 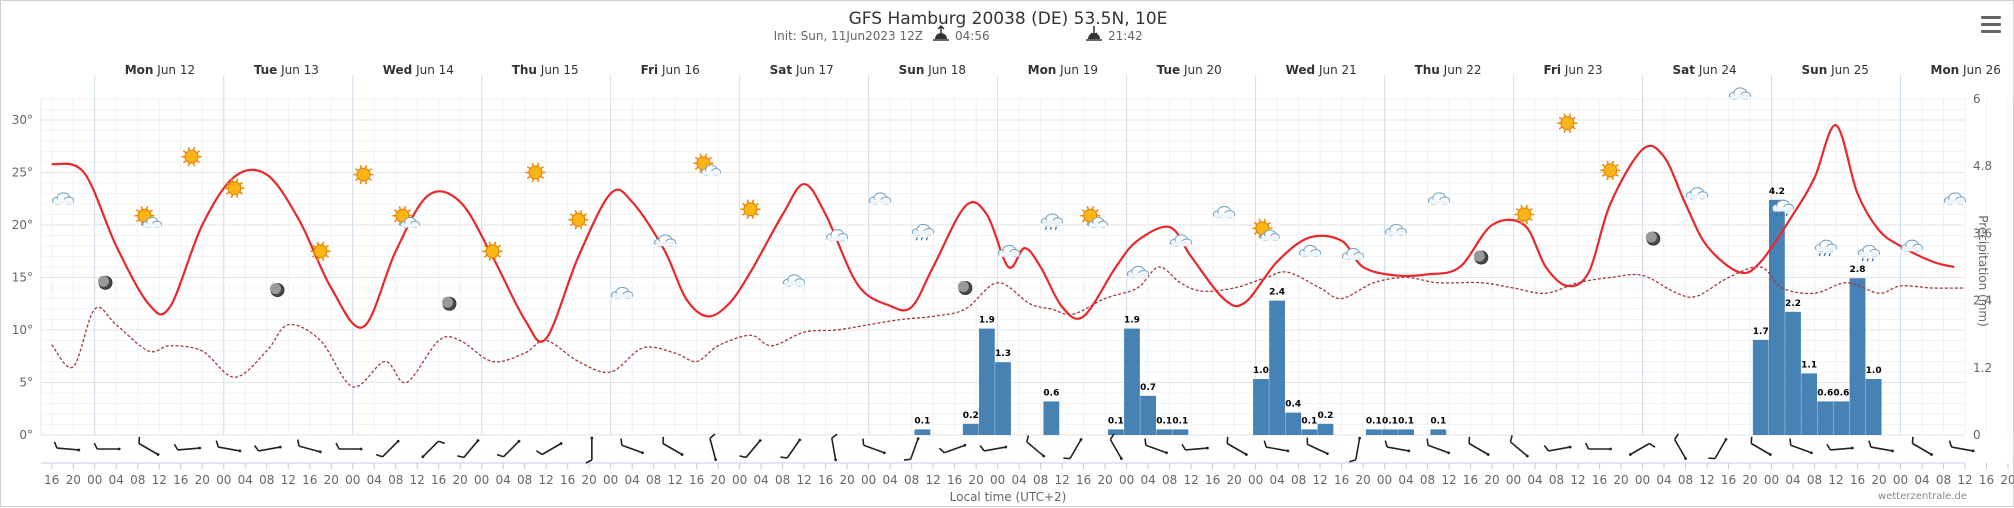 I want to click on precipitation-label: 0.2, so click(x=1325, y=416).